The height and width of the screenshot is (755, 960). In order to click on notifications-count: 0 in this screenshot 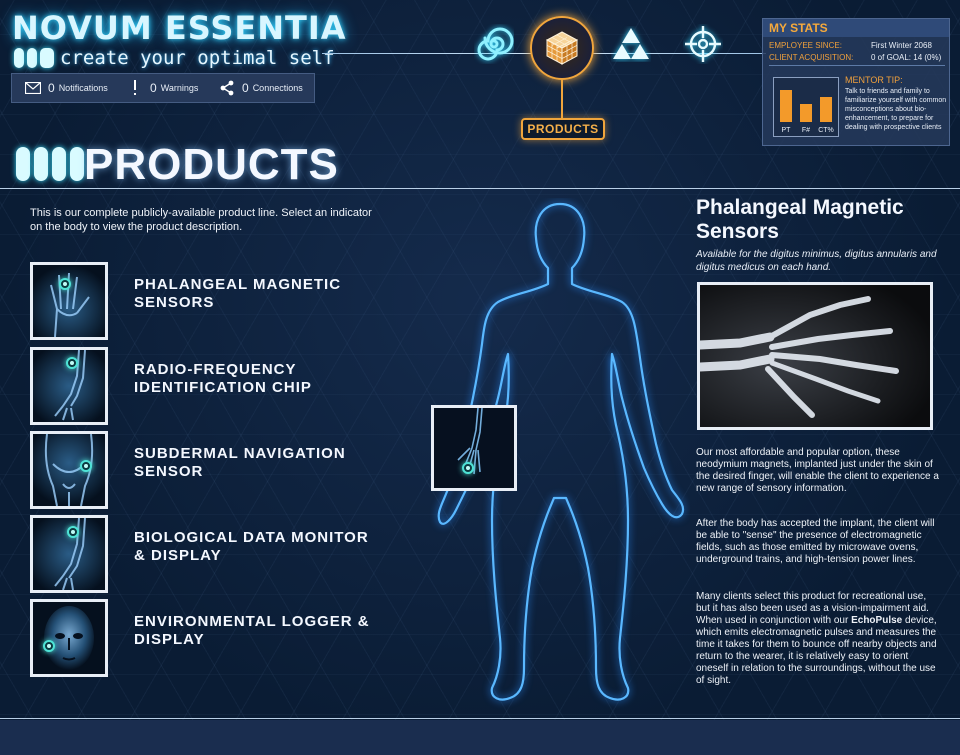, I will do `click(51, 88)`.